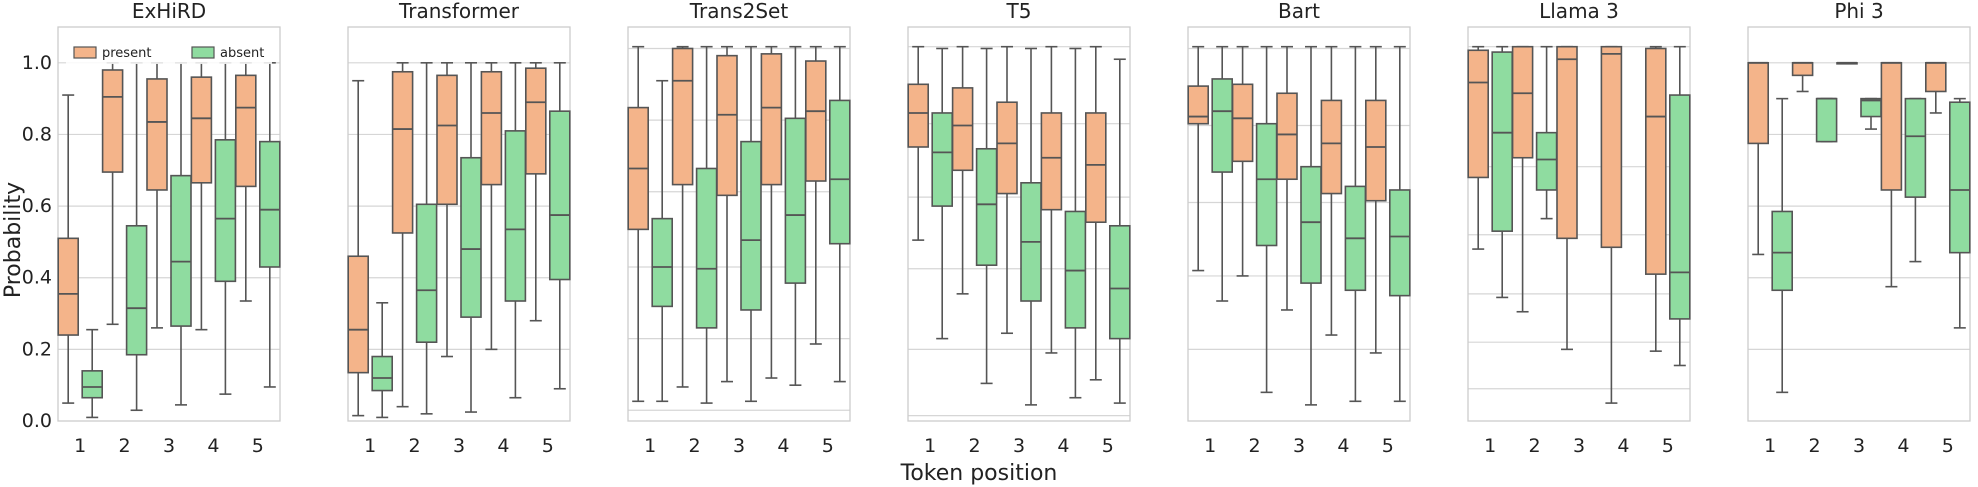 Image resolution: width=1978 pixels, height=487 pixels. What do you see at coordinates (739, 228) in the screenshot?
I see `panel-3: Trans2Set 1 2 3 4 5` at bounding box center [739, 228].